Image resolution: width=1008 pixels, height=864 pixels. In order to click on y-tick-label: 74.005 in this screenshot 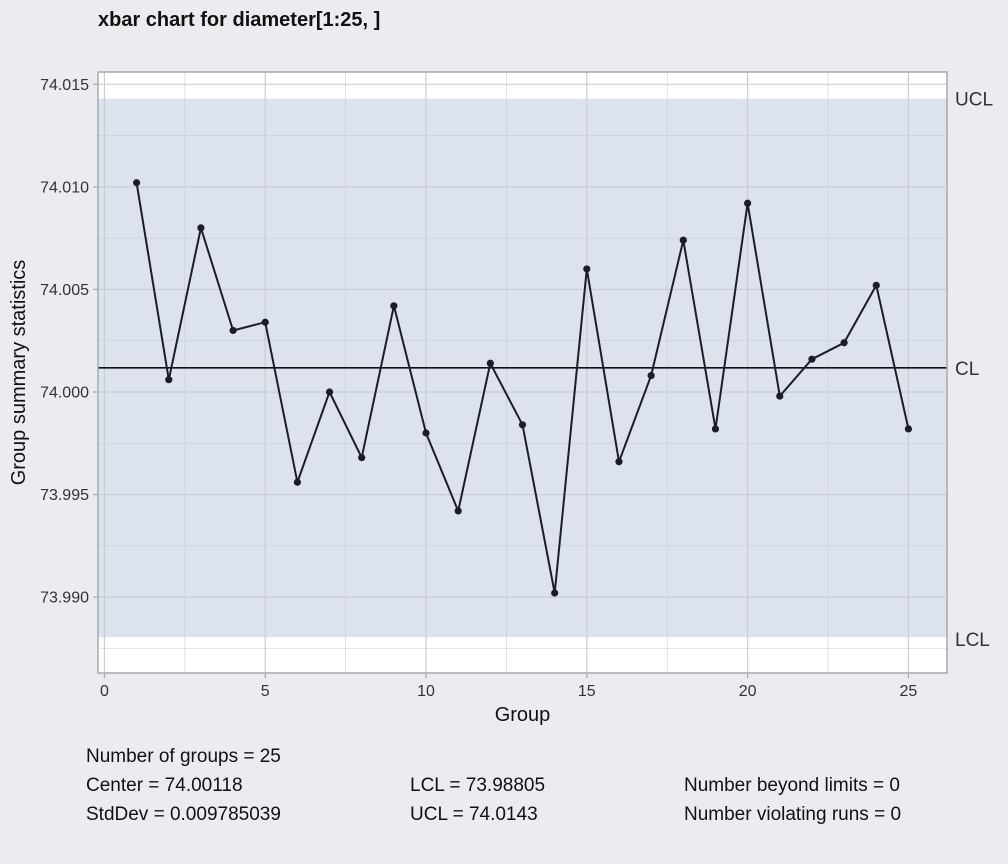, I will do `click(64, 290)`.